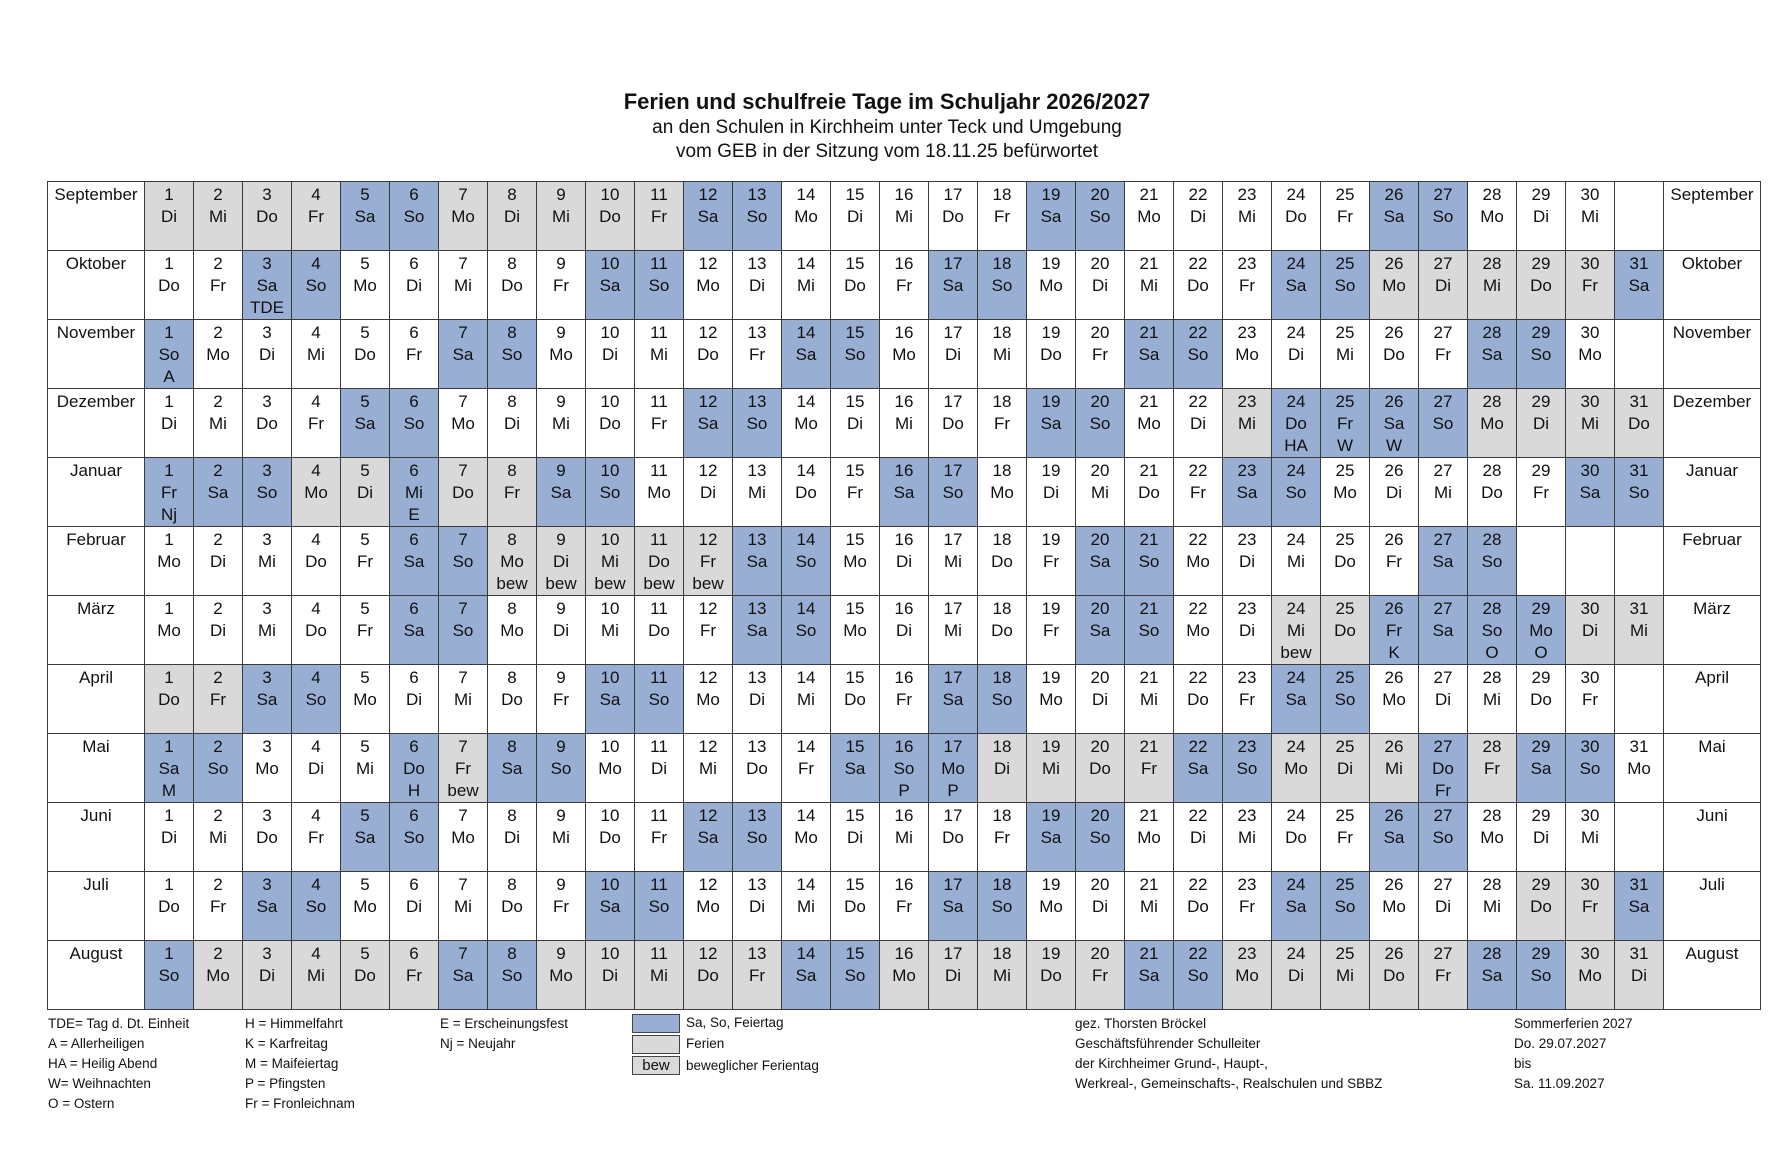 This screenshot has height=1152, width=1774. I want to click on day-number: 21, so click(1149, 263).